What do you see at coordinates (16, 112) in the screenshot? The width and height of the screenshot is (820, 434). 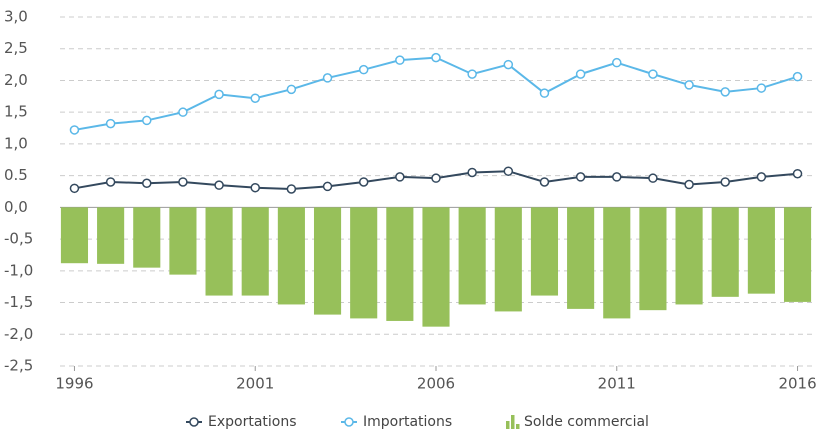 I see `y-tick-label: 1,5` at bounding box center [16, 112].